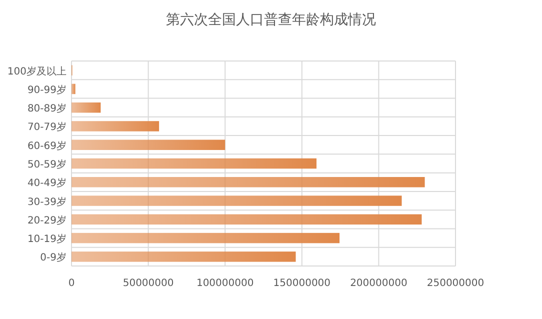 The height and width of the screenshot is (319, 542). Describe the element at coordinates (379, 283) in the screenshot. I see `x-tick-label: 200000000` at that location.